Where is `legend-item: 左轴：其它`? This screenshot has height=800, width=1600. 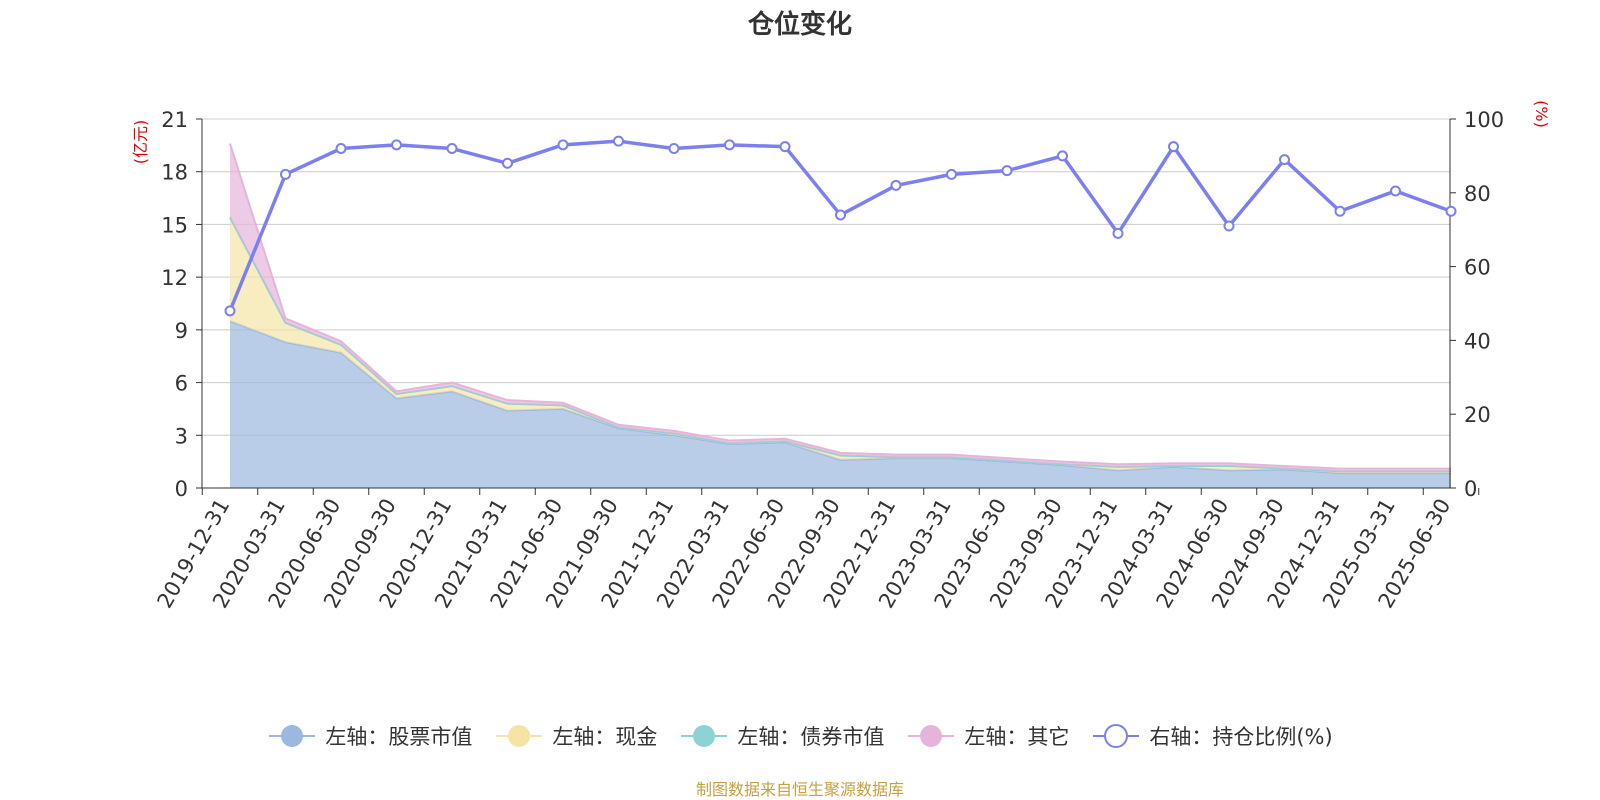
legend-item: 左轴：其它 is located at coordinates (987, 736).